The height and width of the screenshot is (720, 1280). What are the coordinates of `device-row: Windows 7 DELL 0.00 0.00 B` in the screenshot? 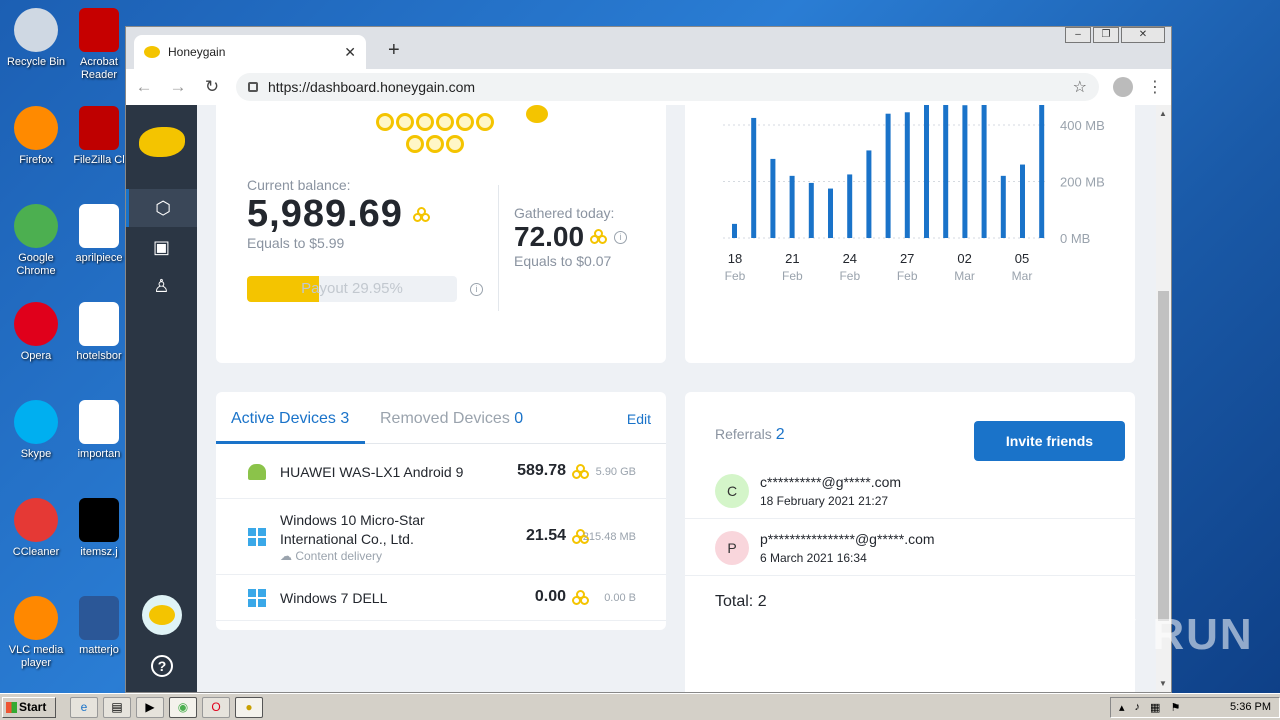 It's located at (441, 598).